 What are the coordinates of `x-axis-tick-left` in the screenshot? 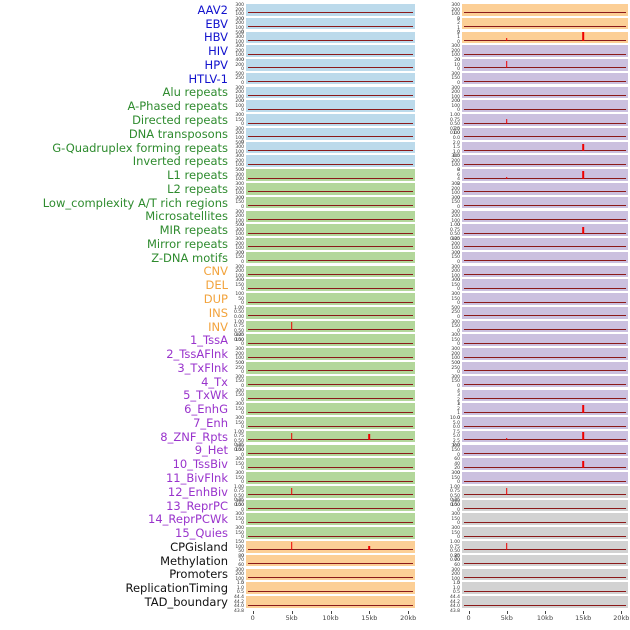 It's located at (370, 612).